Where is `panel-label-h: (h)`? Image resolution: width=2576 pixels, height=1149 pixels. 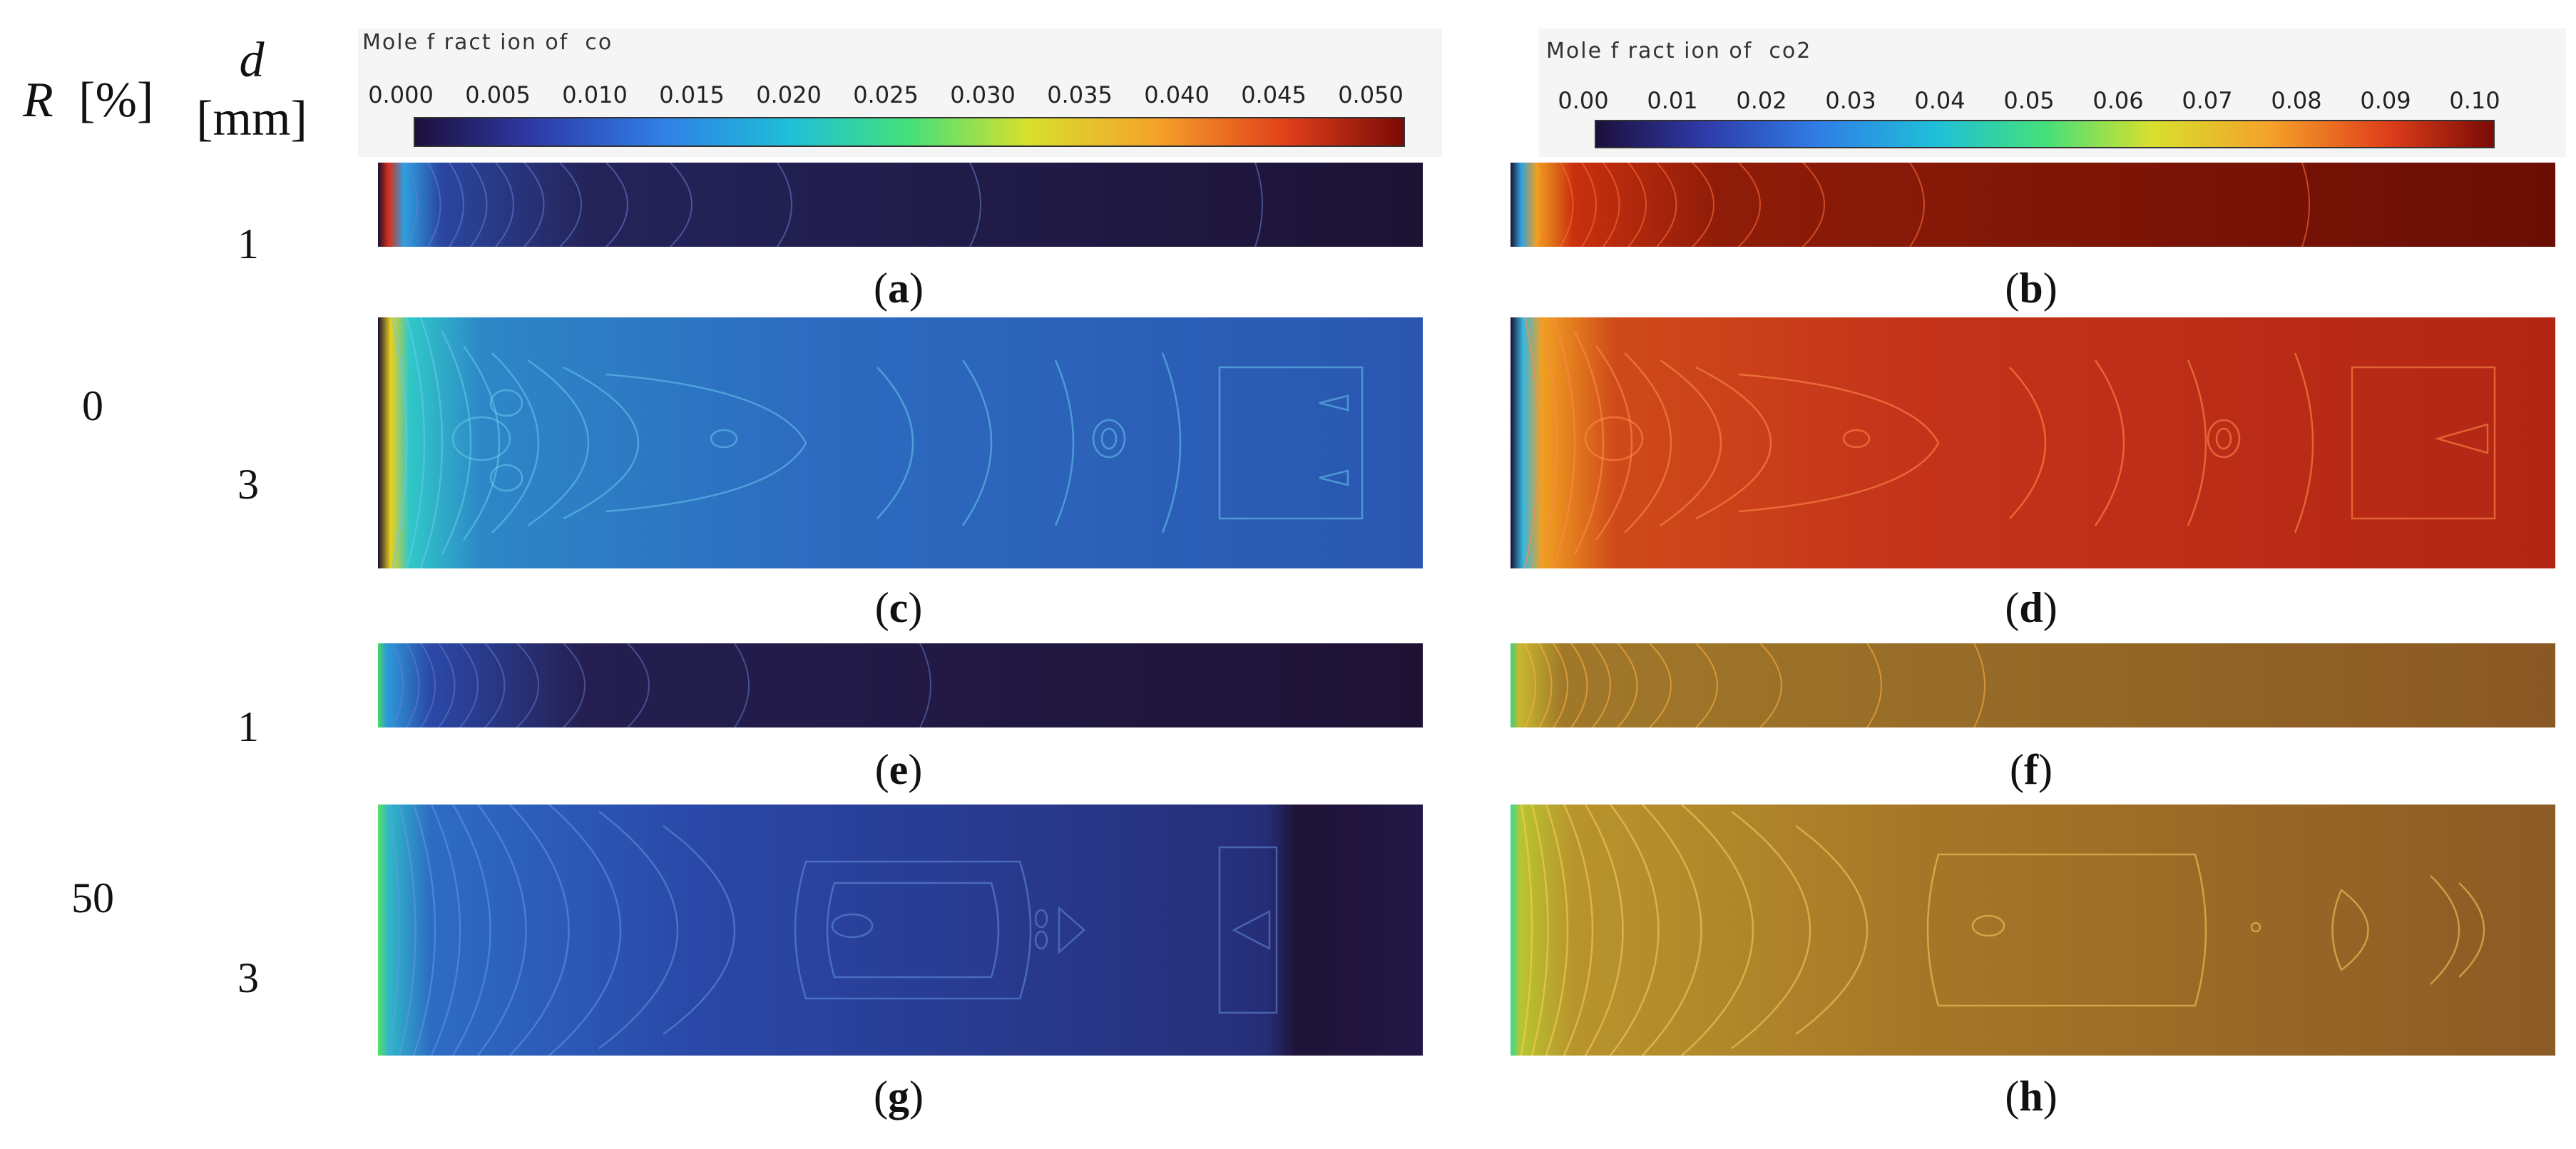
panel-label-h: (h) is located at coordinates (2031, 1096).